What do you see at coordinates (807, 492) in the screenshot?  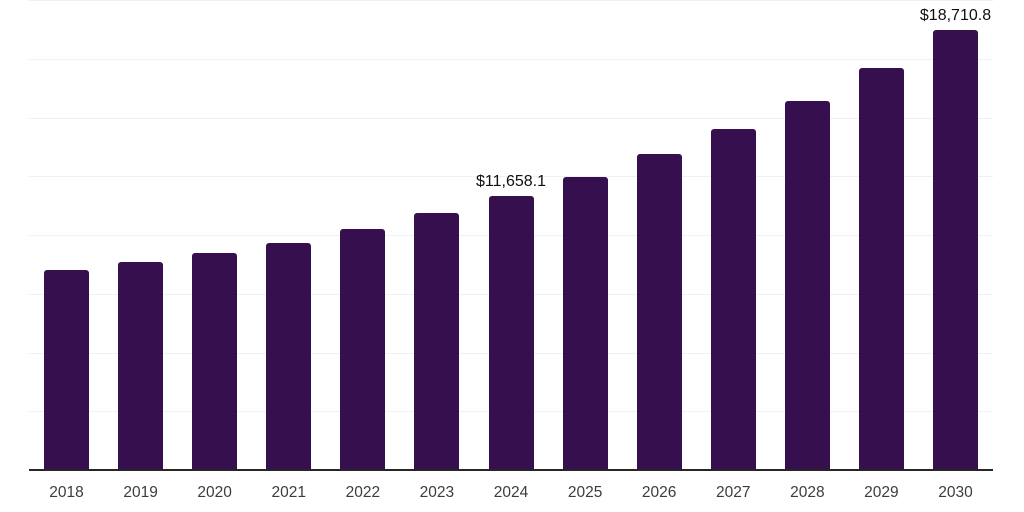 I see `x-axis-label-2028: 2028` at bounding box center [807, 492].